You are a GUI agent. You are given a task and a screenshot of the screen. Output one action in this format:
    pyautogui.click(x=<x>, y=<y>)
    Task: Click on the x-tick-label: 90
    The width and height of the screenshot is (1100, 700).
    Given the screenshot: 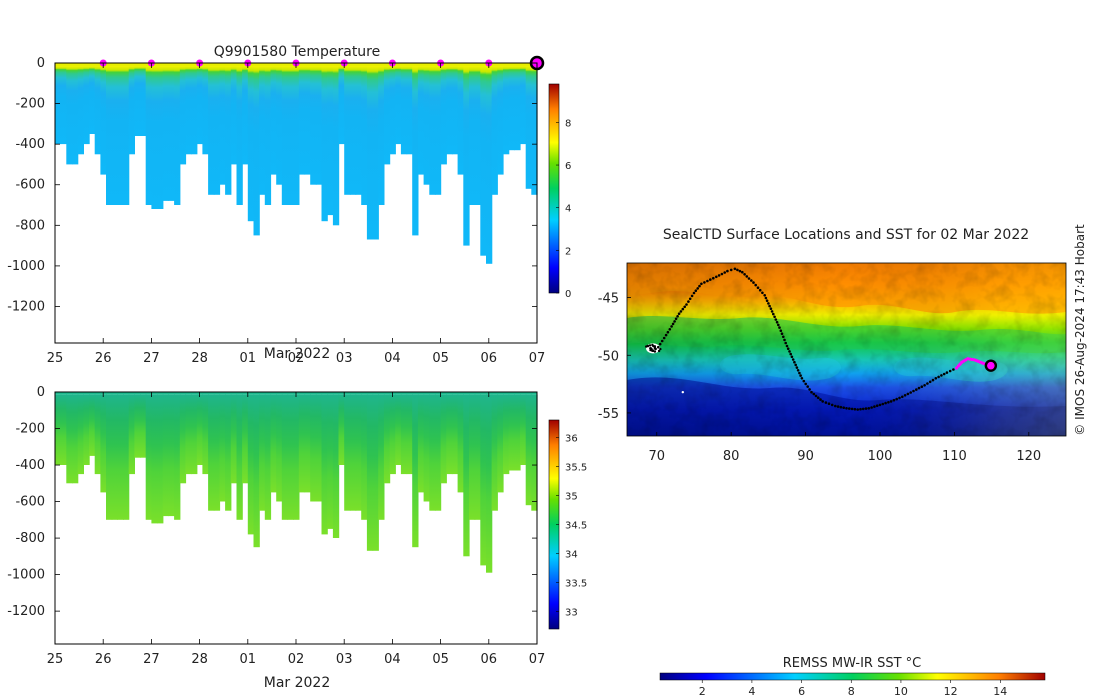 What is the action you would take?
    pyautogui.click(x=805, y=456)
    